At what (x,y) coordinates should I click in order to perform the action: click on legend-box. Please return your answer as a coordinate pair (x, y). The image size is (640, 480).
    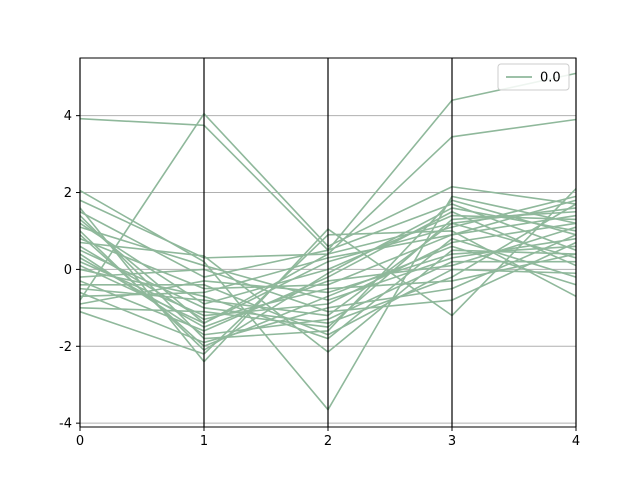
    Looking at the image, I should click on (533, 77).